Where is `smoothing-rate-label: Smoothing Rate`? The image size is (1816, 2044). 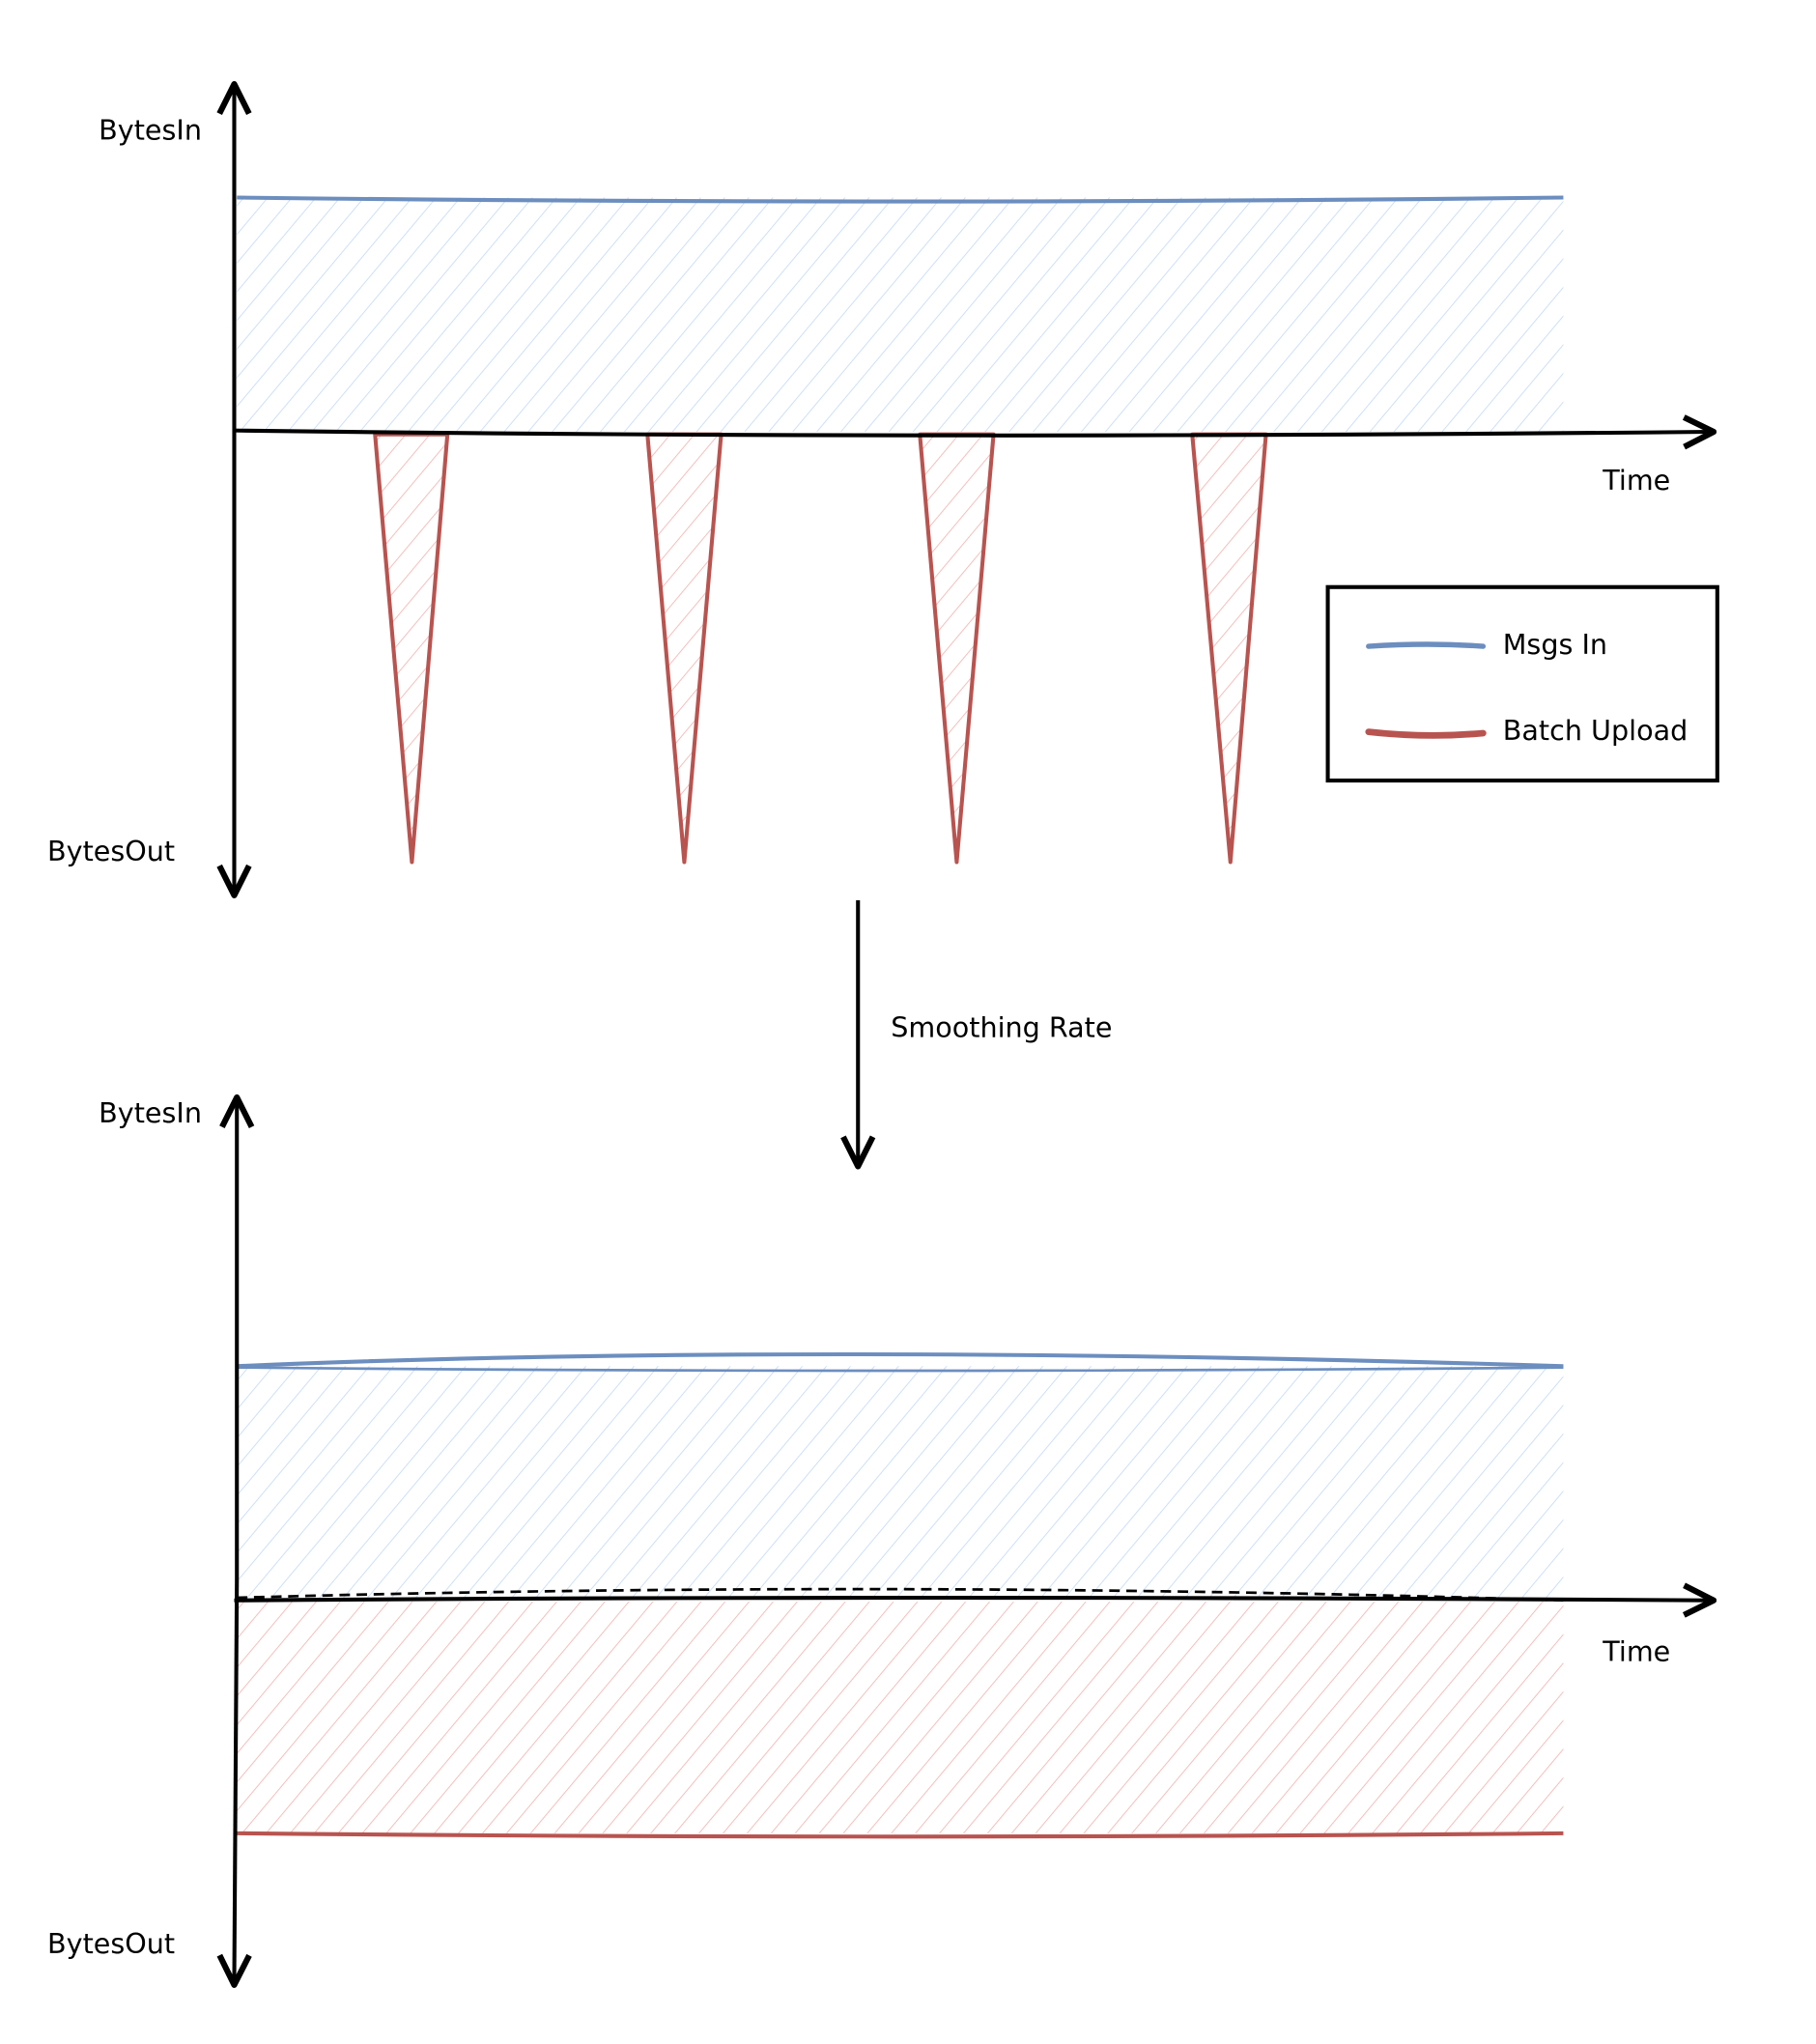
smoothing-rate-label: Smoothing Rate is located at coordinates (1001, 1028).